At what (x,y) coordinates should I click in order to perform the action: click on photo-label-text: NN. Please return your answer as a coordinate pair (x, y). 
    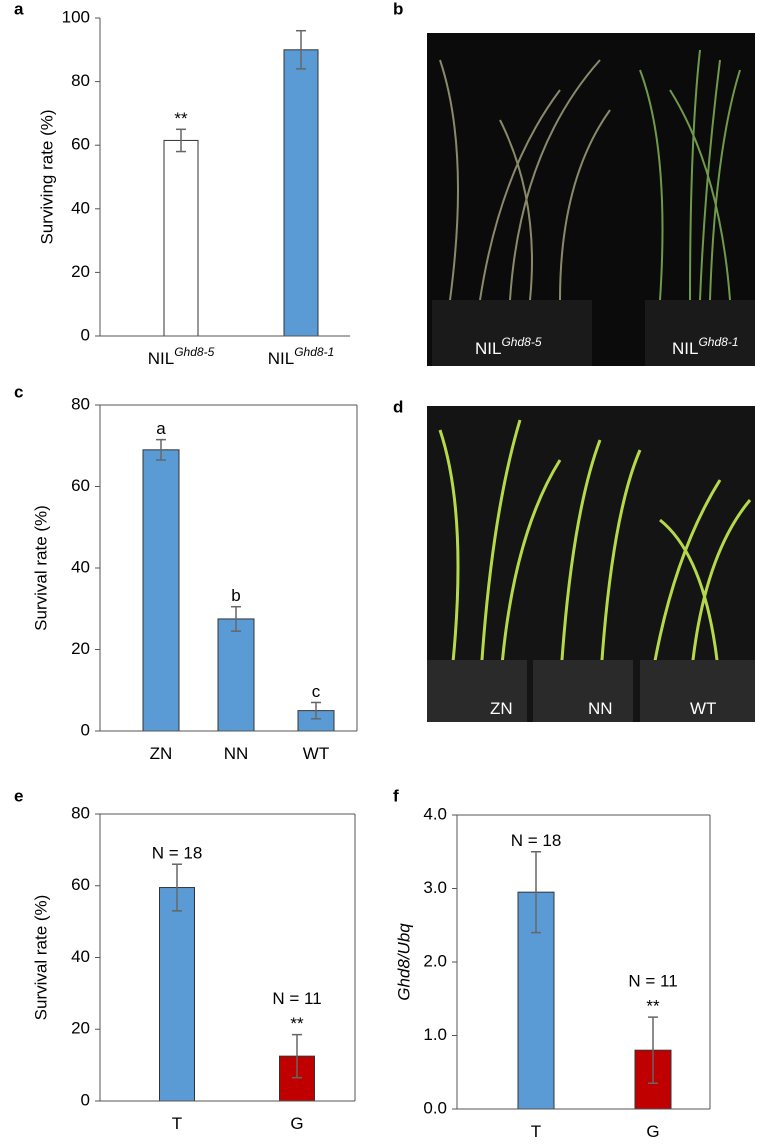
    Looking at the image, I should click on (600, 708).